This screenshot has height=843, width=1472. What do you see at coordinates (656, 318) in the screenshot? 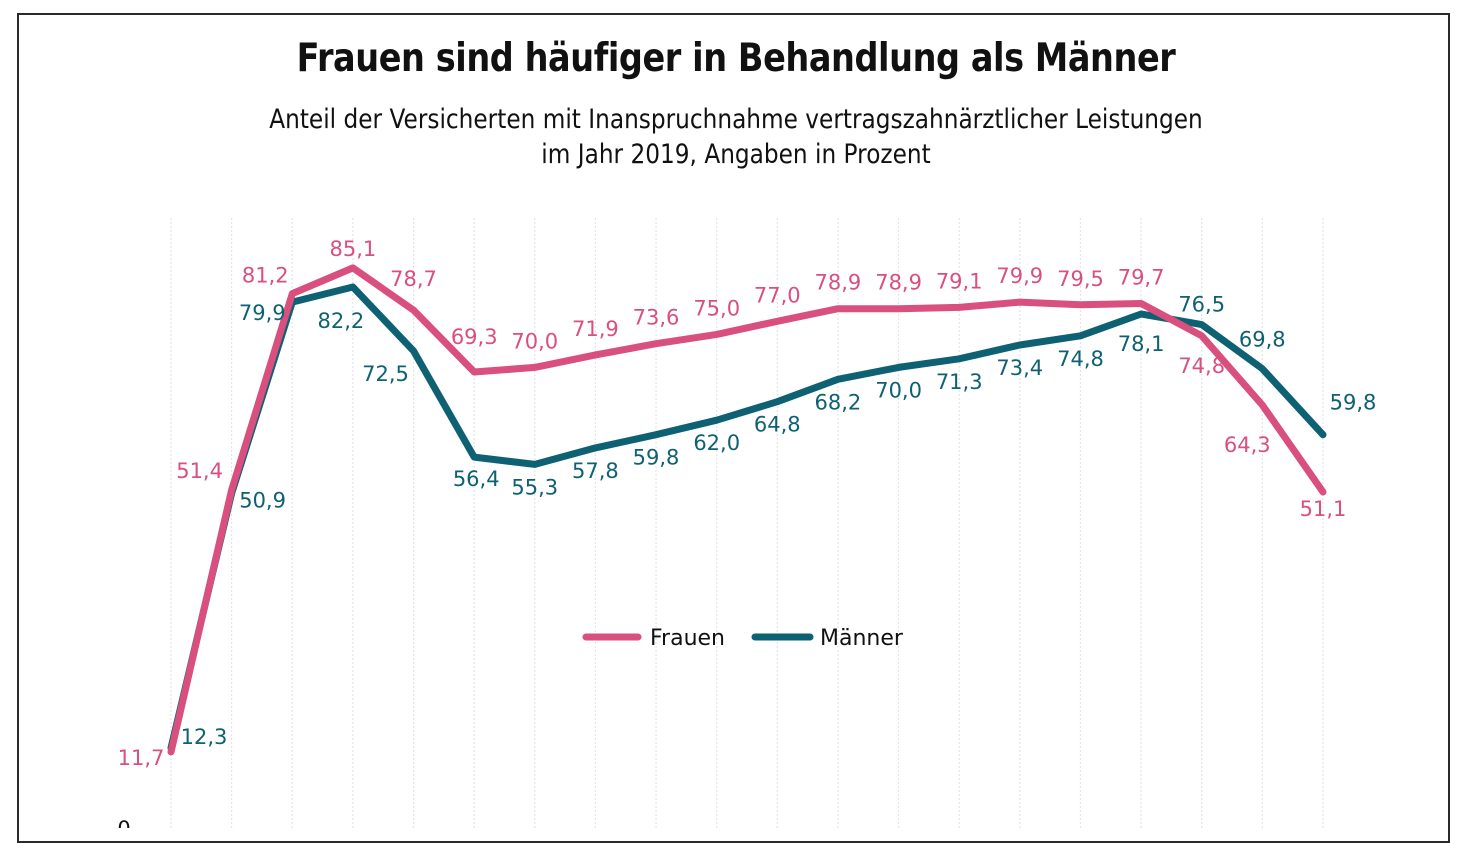
I see `data-label-frauen: 73,6` at bounding box center [656, 318].